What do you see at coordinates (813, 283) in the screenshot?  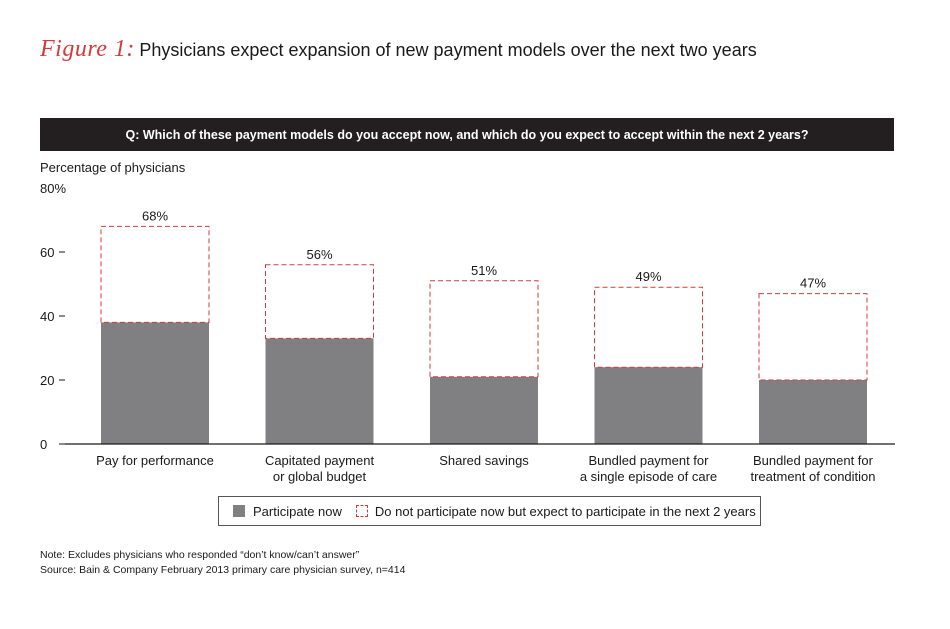 I see `bar-total-label: 47%` at bounding box center [813, 283].